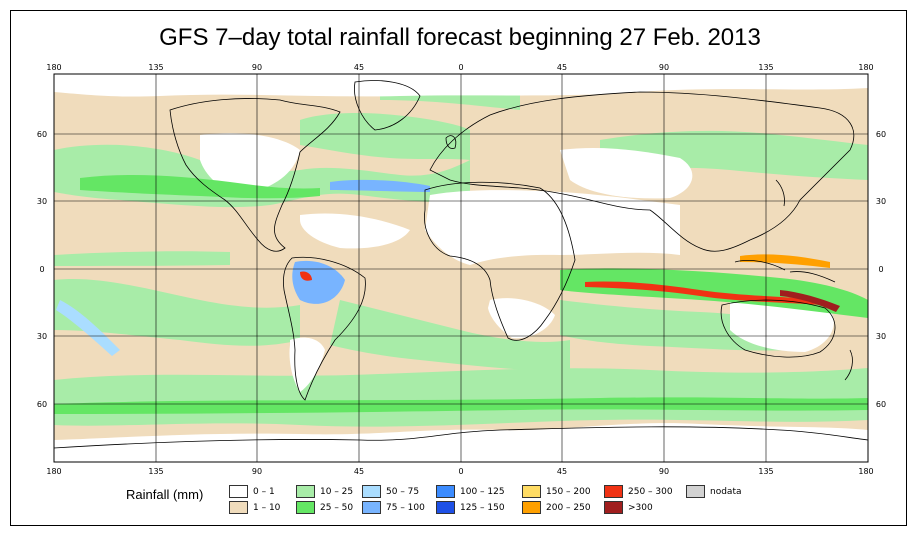  I want to click on coast-australia, so click(778, 328).